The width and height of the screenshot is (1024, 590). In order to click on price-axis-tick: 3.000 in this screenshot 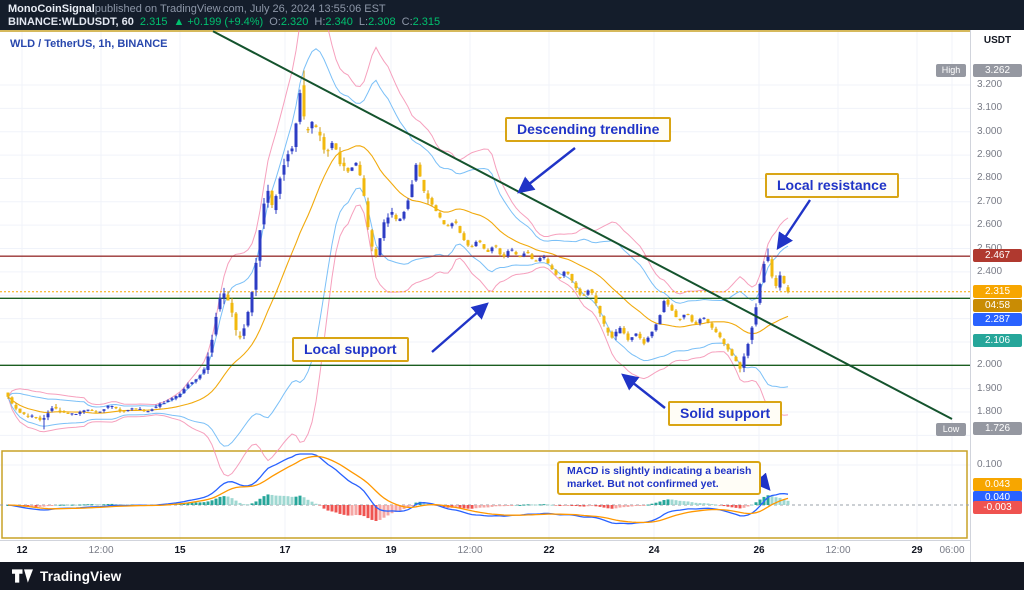, I will do `click(990, 131)`.